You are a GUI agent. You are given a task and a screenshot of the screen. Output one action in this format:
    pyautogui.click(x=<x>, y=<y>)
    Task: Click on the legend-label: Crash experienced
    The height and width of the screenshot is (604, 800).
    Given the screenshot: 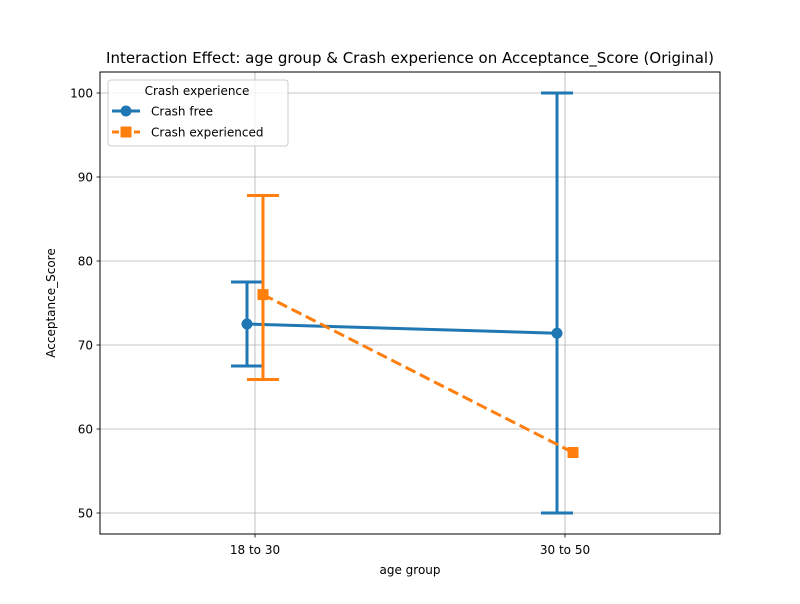 What is the action you would take?
    pyautogui.click(x=207, y=133)
    